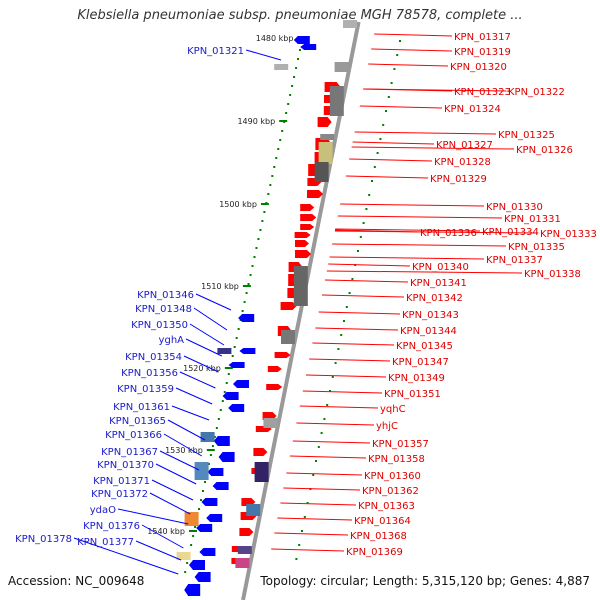 Image resolution: width=600 pixels, height=600 pixels. What do you see at coordinates (165, 295) in the screenshot?
I see `reverse-gene-label: KPN_01346` at bounding box center [165, 295].